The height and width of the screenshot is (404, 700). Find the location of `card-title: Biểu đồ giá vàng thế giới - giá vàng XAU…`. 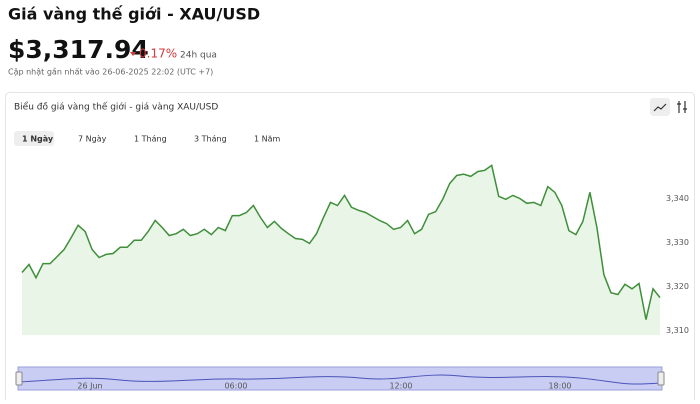

card-title: Biểu đồ giá vàng thế giới - giá vàng XAU… is located at coordinates (116, 107).